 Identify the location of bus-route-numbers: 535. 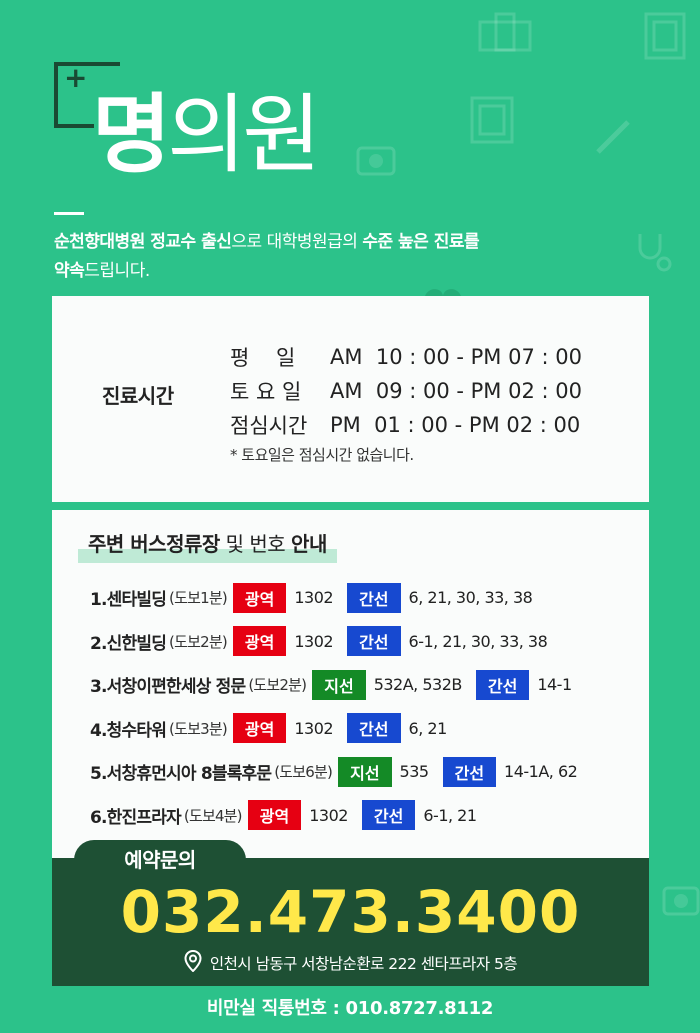
(414, 772).